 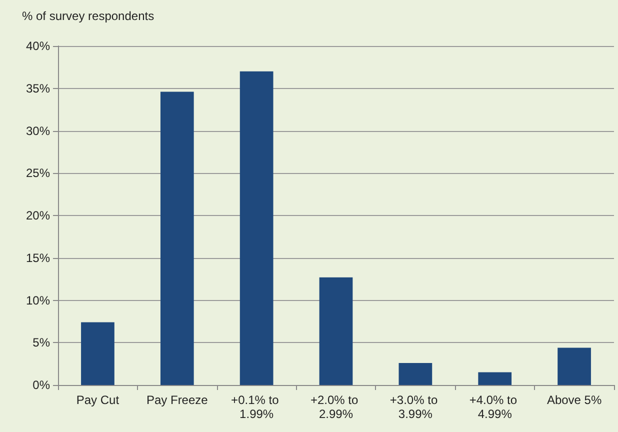 What do you see at coordinates (494, 407) in the screenshot?
I see `x-tick-label: +4.0% to 4.99%` at bounding box center [494, 407].